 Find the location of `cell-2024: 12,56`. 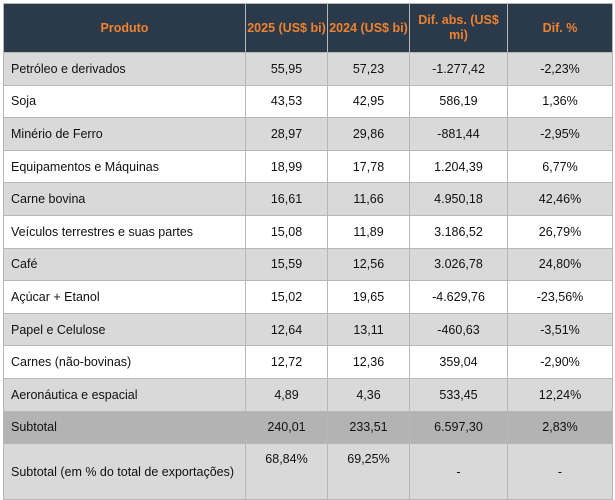

cell-2024: 12,56 is located at coordinates (368, 264).